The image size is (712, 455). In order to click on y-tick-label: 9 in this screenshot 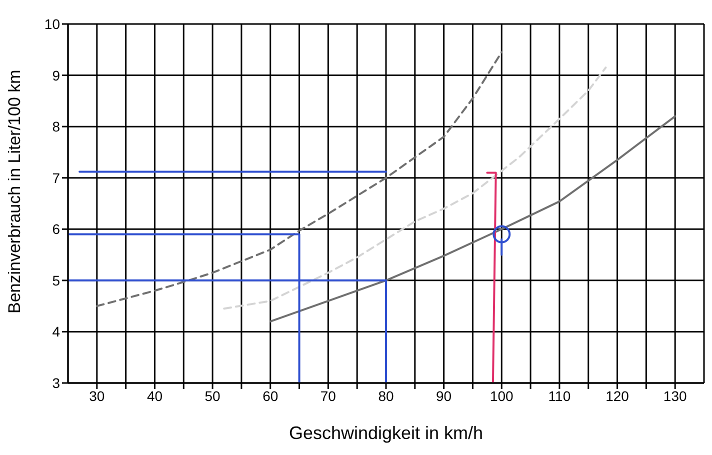, I will do `click(56, 75)`.